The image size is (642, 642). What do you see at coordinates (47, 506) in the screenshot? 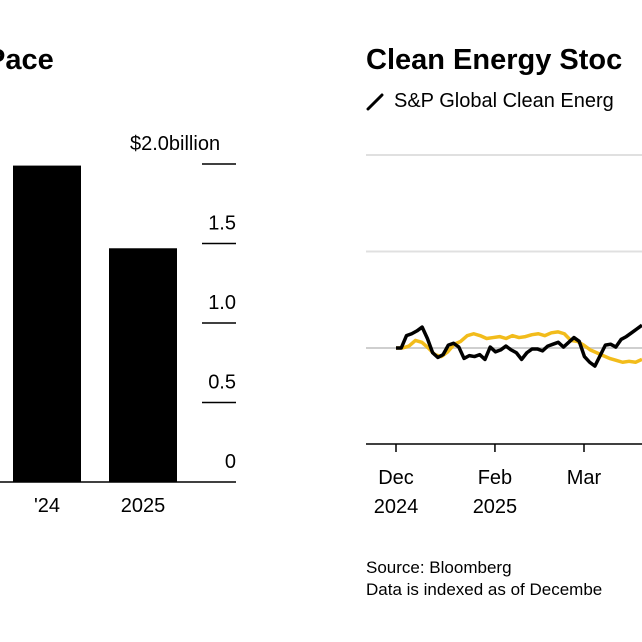
I see `bar-x-tick-label: '24` at bounding box center [47, 506].